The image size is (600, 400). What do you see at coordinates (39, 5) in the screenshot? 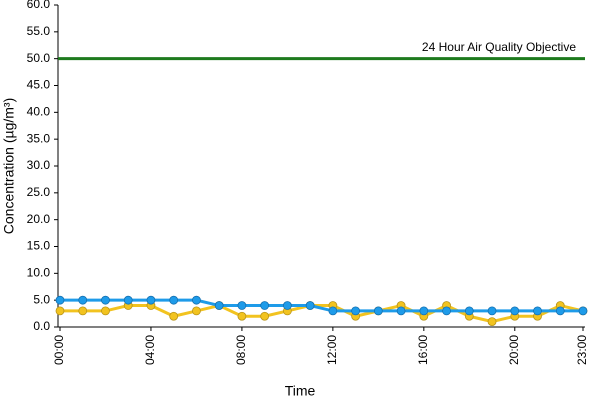
I see `y-tick-label: 60.0` at bounding box center [39, 5].